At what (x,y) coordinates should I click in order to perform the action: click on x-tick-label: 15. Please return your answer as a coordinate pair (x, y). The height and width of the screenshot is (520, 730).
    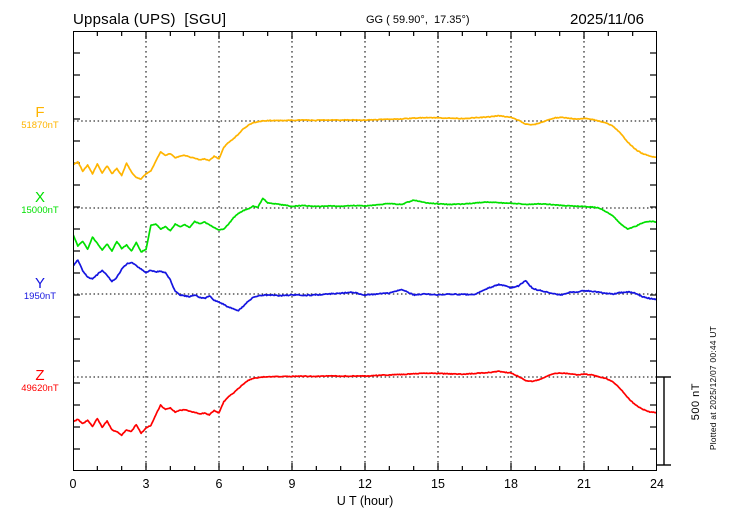
    Looking at the image, I should click on (438, 484).